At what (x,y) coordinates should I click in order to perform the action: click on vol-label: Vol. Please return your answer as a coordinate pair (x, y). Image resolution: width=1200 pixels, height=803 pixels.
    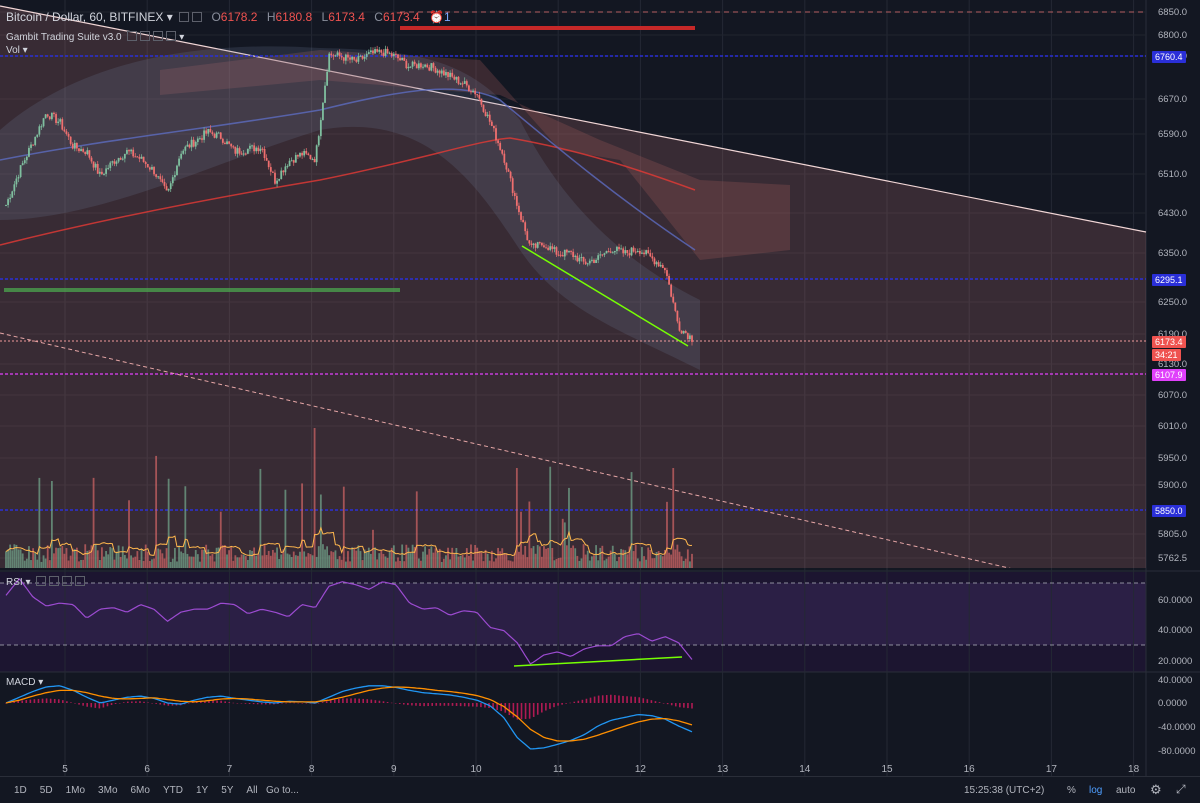
    Looking at the image, I should click on (13, 50).